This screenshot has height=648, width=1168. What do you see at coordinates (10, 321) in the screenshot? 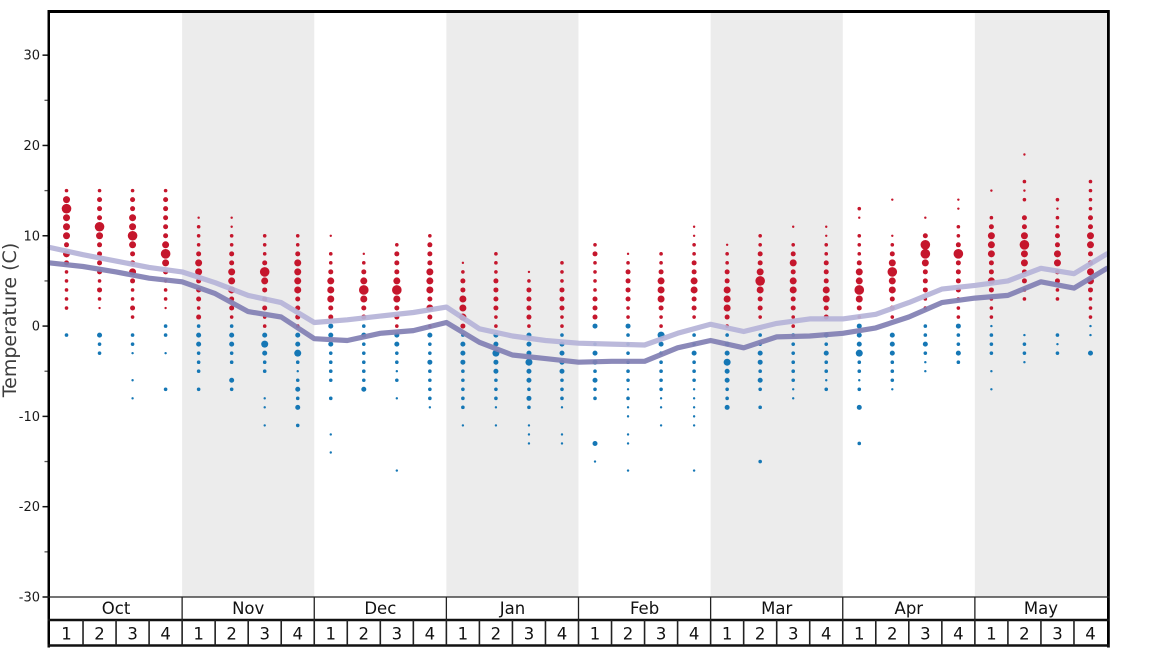
I see `y-axis-title: Temperature (C)` at bounding box center [10, 321].